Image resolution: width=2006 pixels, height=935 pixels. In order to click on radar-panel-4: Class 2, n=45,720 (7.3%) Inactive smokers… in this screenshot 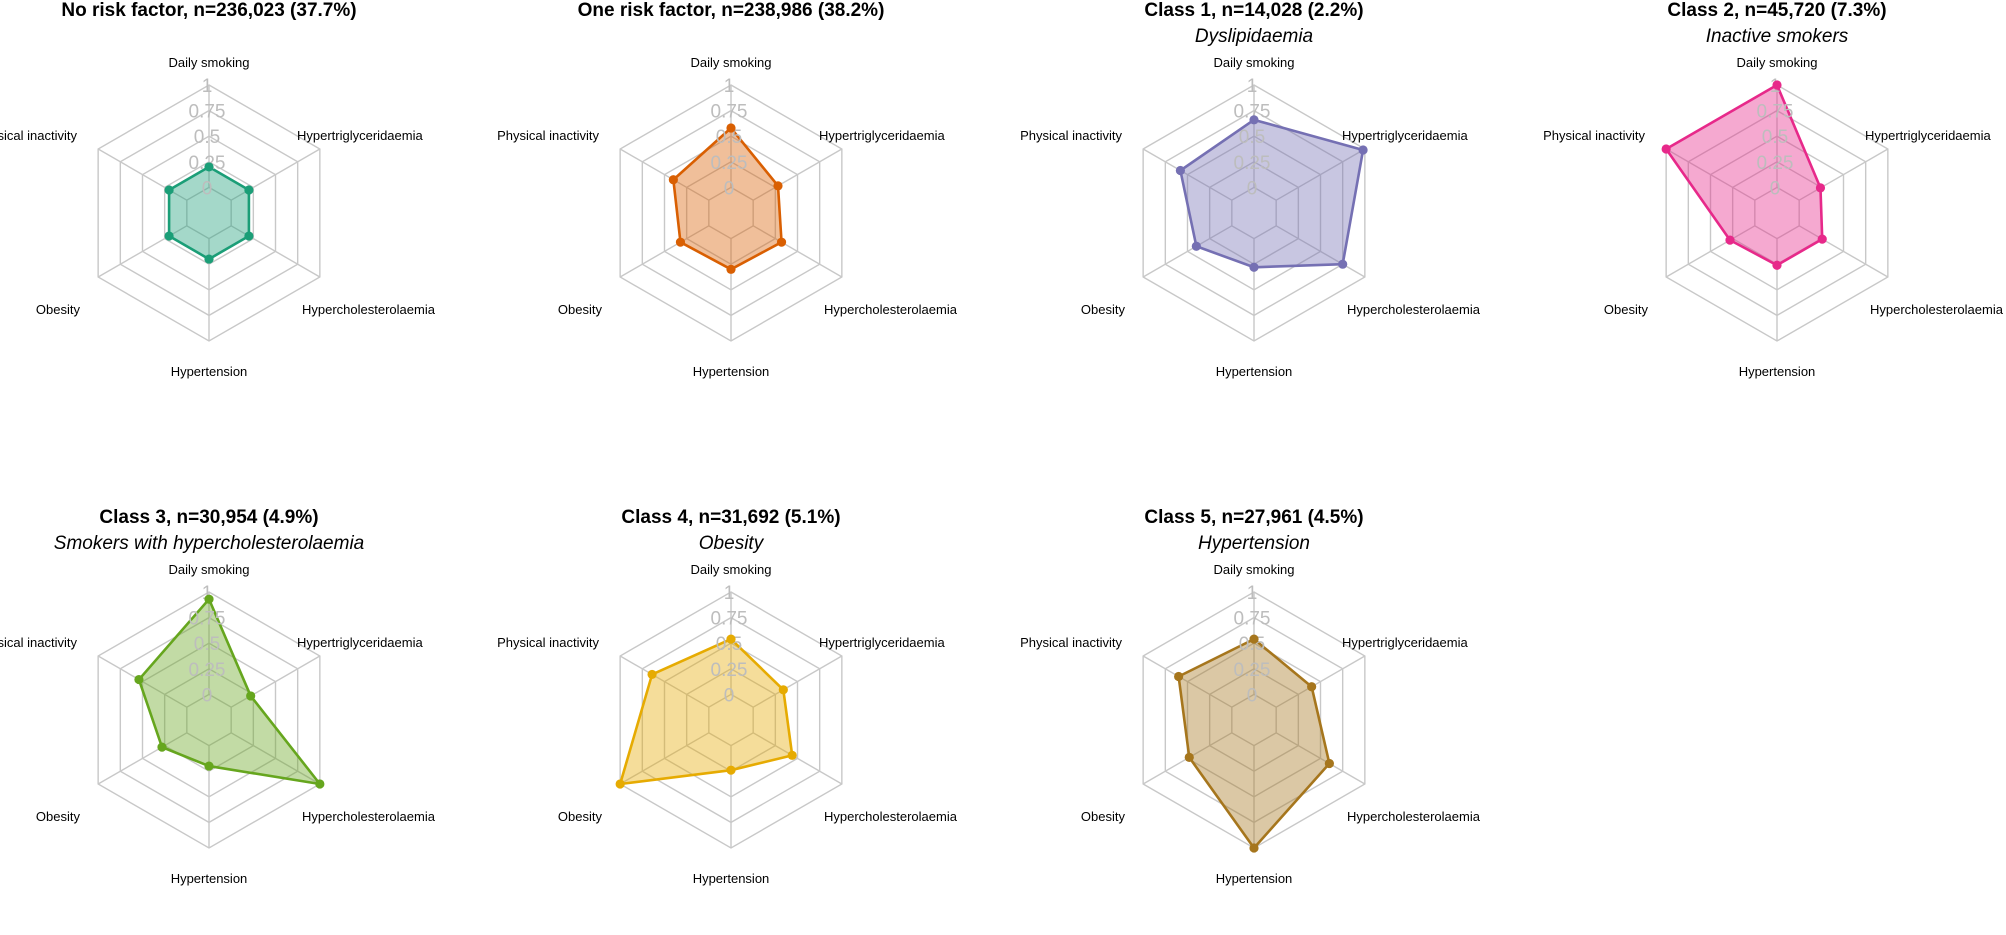, I will do `click(1773, 189)`.